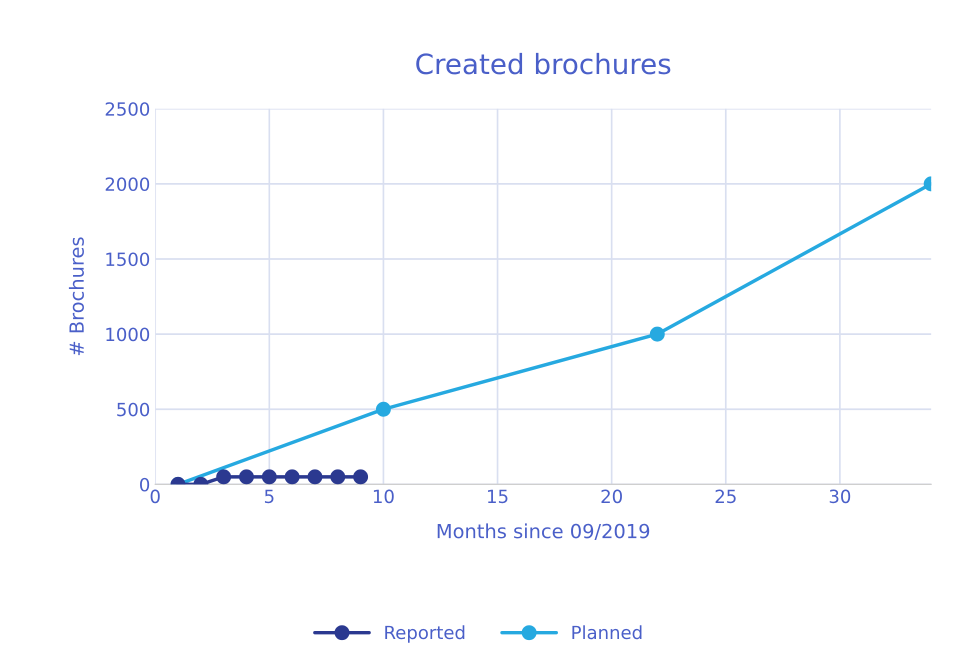 The width and height of the screenshot is (958, 659). I want to click on y-tick-label: 1500, so click(128, 259).